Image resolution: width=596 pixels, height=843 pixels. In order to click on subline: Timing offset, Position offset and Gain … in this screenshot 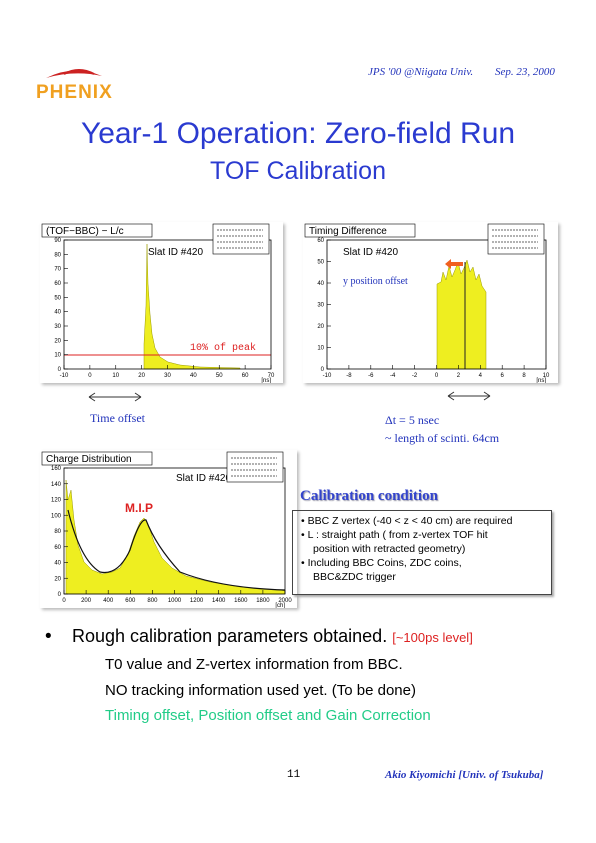, I will do `click(268, 715)`.